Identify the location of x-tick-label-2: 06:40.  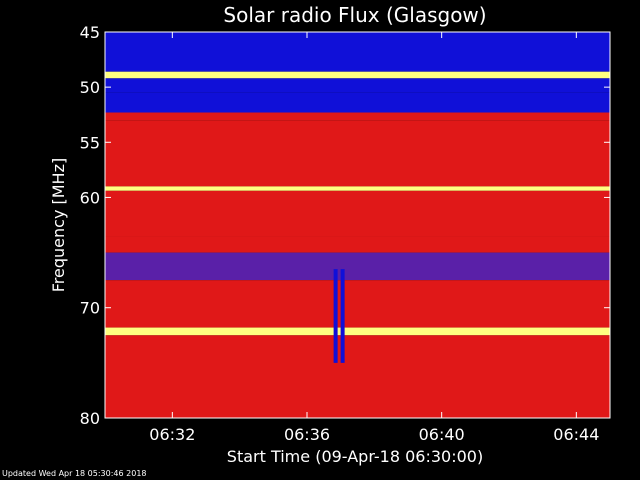
(442, 434).